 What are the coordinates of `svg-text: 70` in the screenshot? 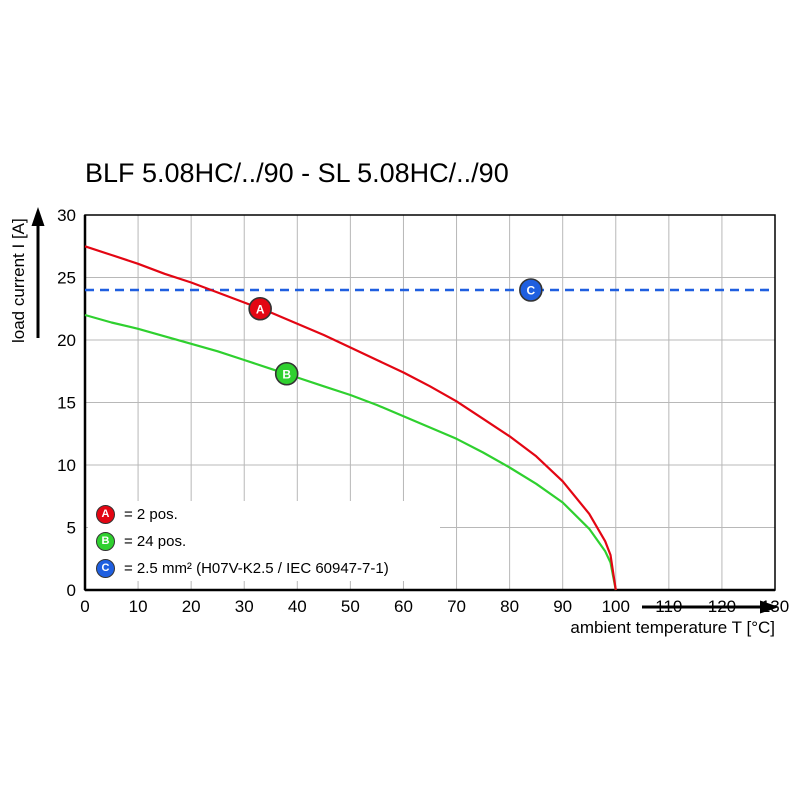 It's located at (456, 606).